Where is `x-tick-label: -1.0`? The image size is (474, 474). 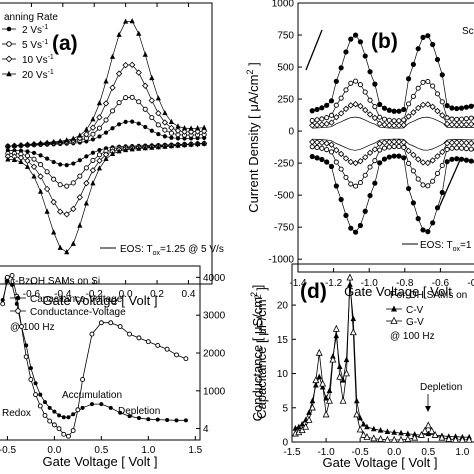 x-tick-label: -1.0 is located at coordinates (370, 283).